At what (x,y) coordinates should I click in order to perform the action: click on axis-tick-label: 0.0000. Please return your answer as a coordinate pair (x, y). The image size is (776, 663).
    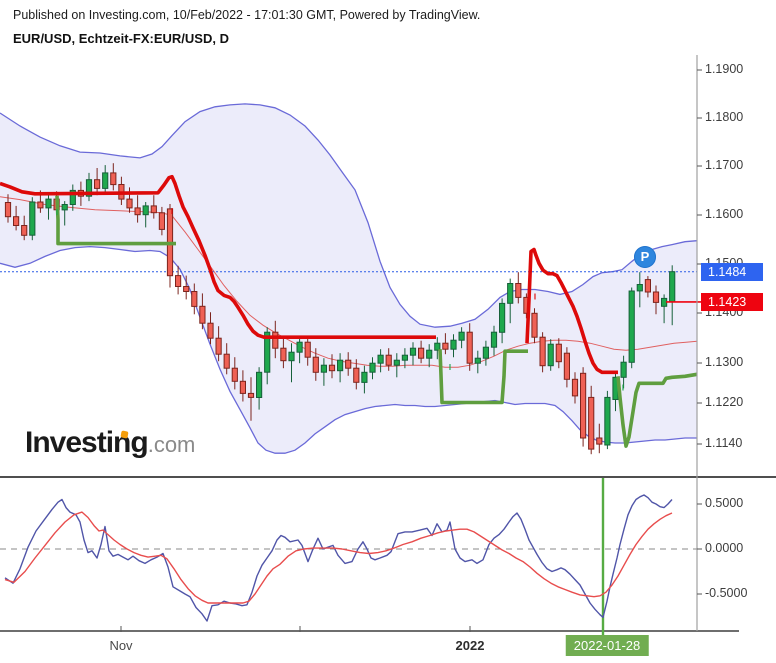
    Looking at the image, I should click on (724, 548).